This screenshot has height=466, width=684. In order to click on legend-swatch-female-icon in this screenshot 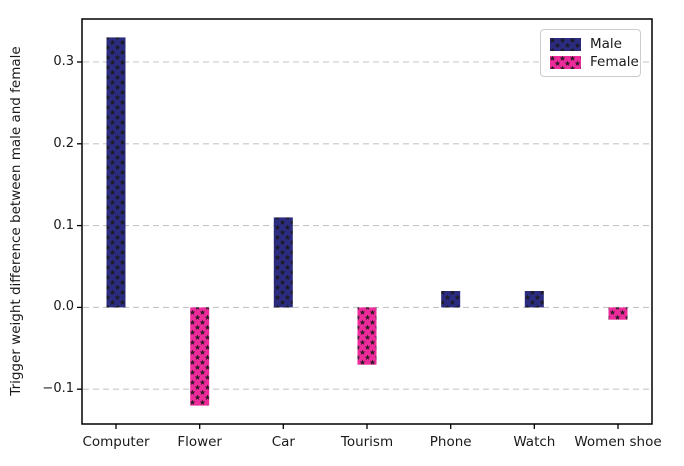, I will do `click(565, 62)`.